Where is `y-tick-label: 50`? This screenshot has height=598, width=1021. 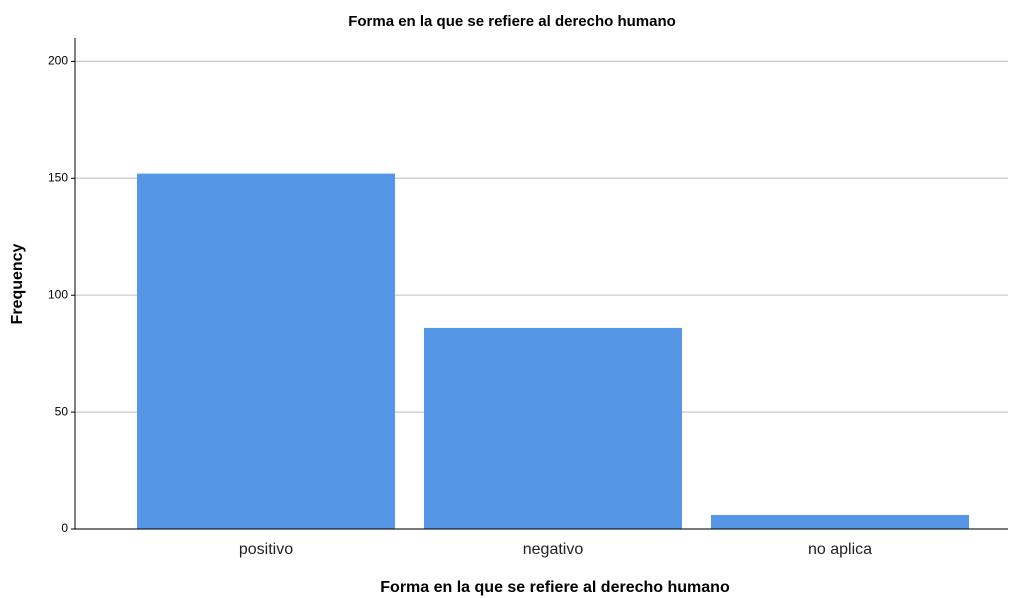
y-tick-label: 50 is located at coordinates (62, 411).